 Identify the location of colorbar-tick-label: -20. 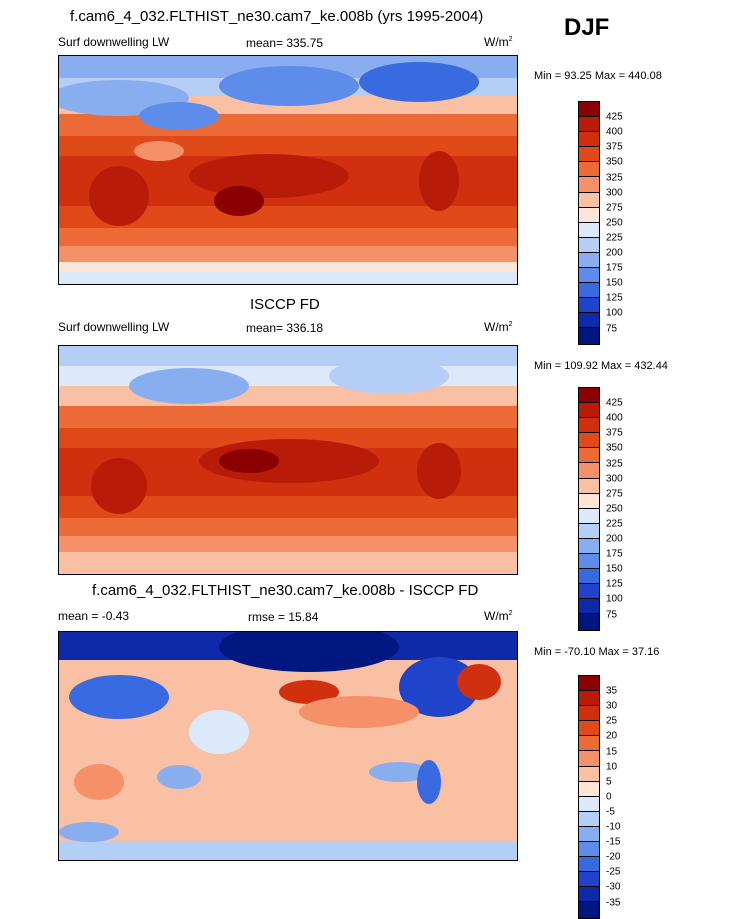
(613, 857).